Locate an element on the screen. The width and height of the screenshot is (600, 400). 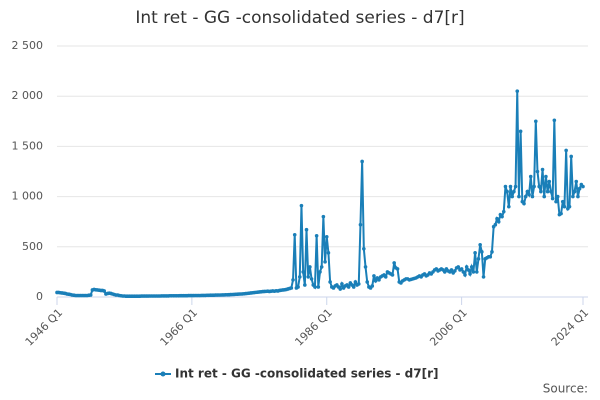
y-tick-label: 500 is located at coordinates (32, 246).